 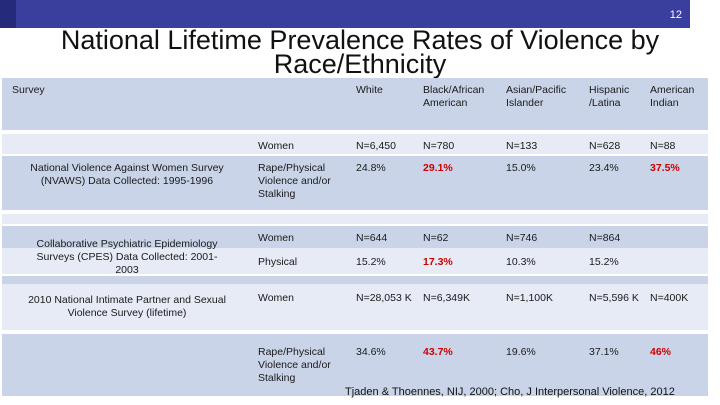 What do you see at coordinates (384, 298) in the screenshot?
I see `cell-value: N=28,053 K` at bounding box center [384, 298].